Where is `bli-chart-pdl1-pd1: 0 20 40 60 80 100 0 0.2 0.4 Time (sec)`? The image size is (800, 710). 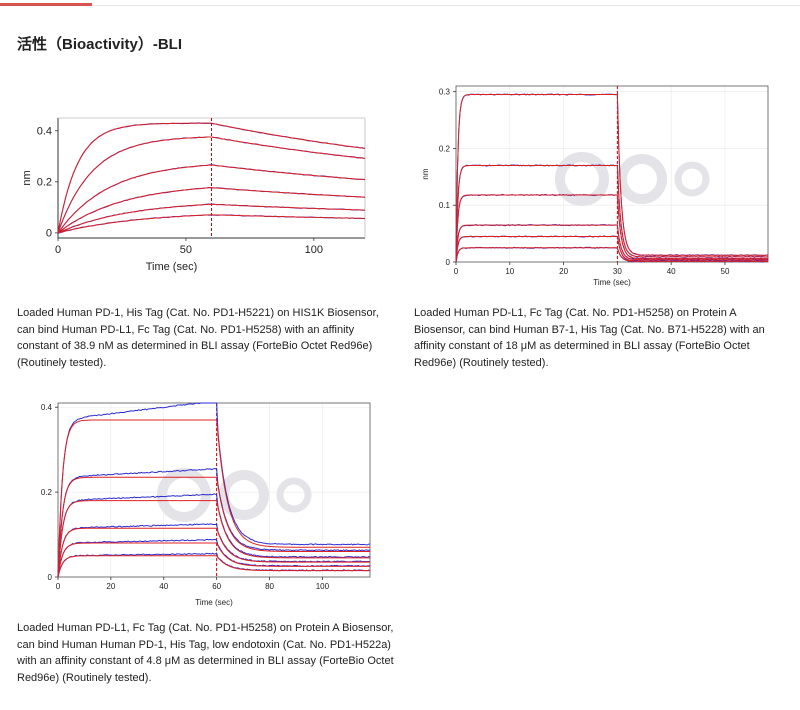
bli-chart-pdl1-pd1: 0 20 40 60 80 100 0 0.2 0.4 Time (sec) is located at coordinates (206, 504).